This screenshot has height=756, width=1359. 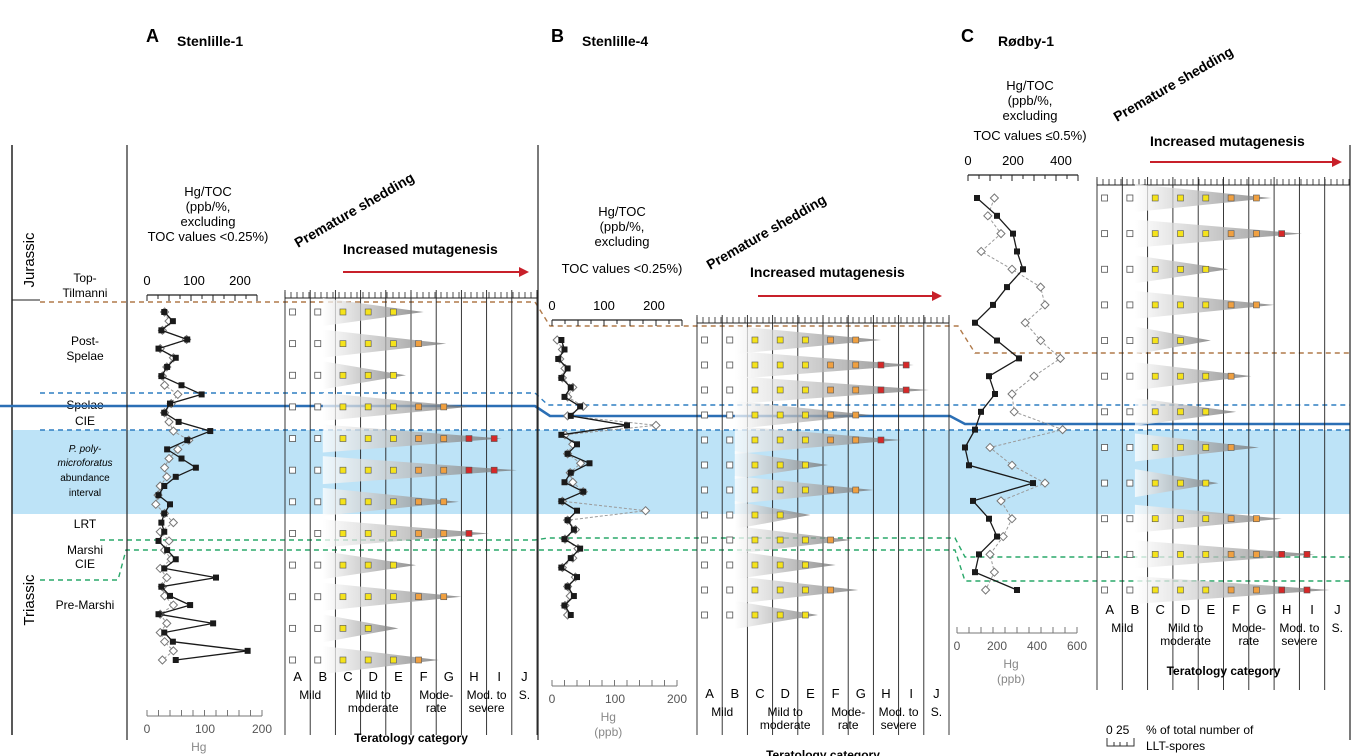 What do you see at coordinates (911, 693) in the screenshot?
I see `terat-cat-i-b: I` at bounding box center [911, 693].